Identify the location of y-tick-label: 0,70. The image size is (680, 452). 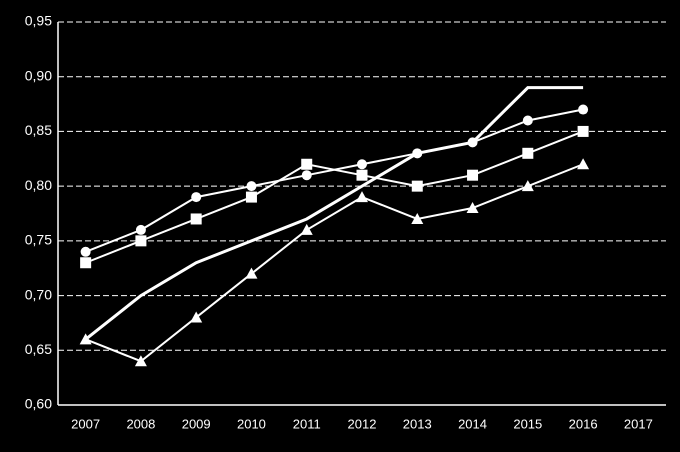
(38, 294).